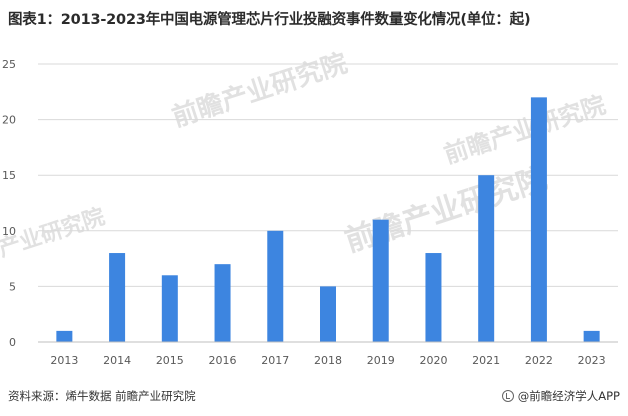  I want to click on x-tick-label: 2014, so click(117, 360).